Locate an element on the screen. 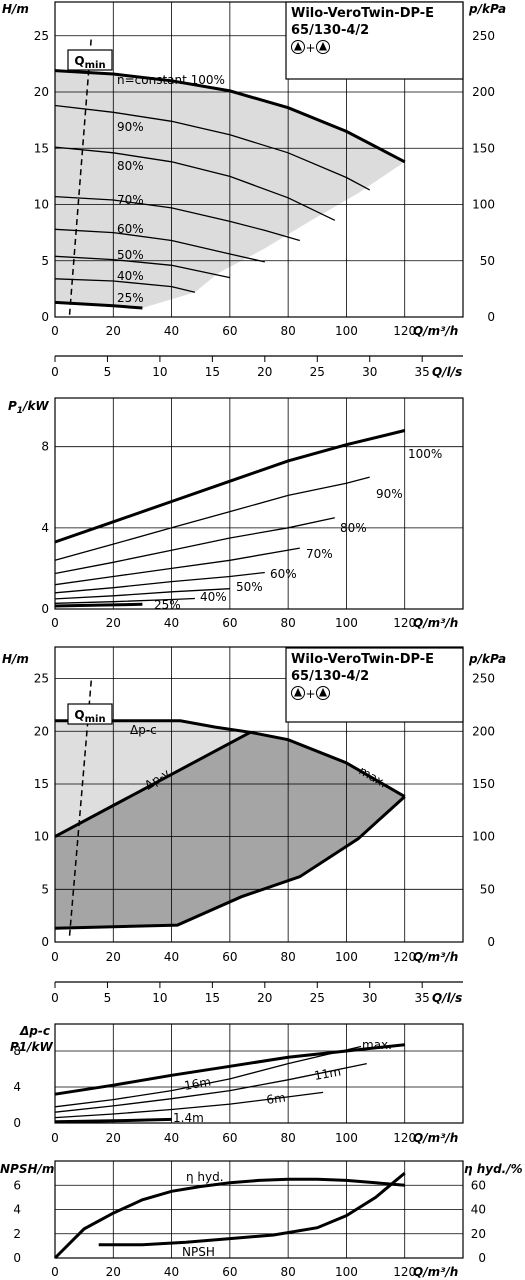 Image resolution: width=525 pixels, height=1280 pixels. c1-x-tick: 60 is located at coordinates (229, 331).